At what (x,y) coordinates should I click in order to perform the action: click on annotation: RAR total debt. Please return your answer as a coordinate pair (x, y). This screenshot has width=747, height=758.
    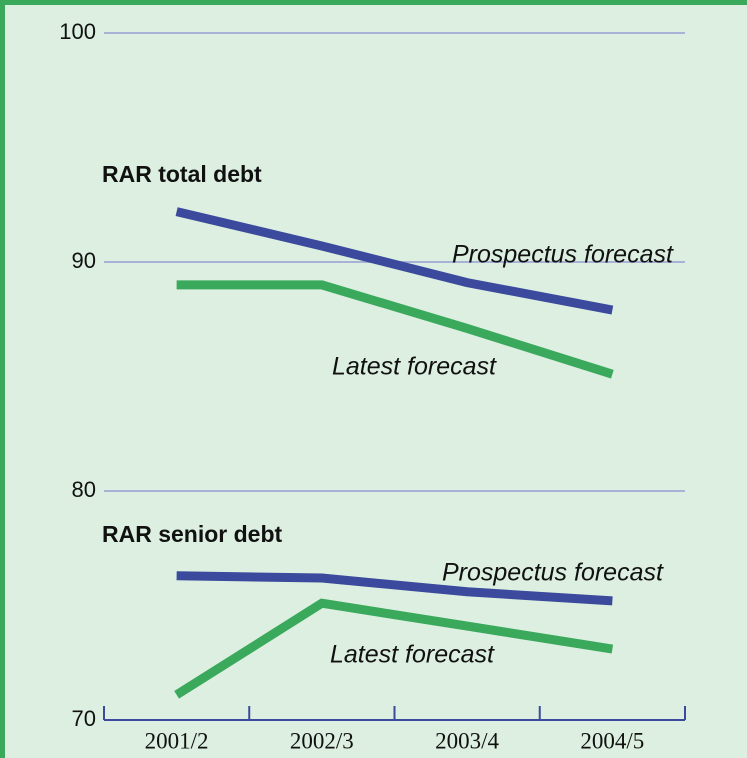
    Looking at the image, I should click on (182, 174).